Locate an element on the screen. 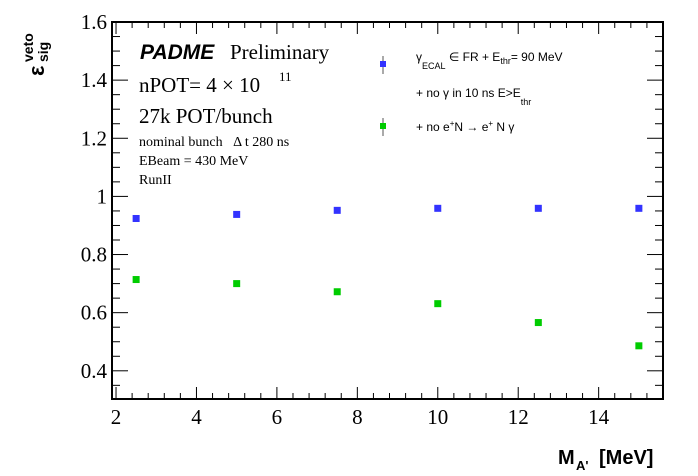 The height and width of the screenshot is (476, 698). x-tick-label: 8 is located at coordinates (357, 417).